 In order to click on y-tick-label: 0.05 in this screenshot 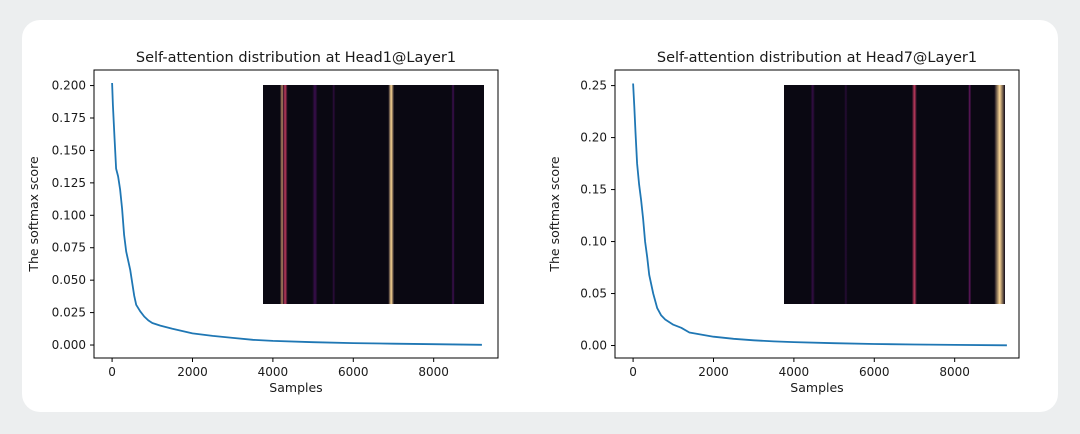, I will do `click(593, 294)`.